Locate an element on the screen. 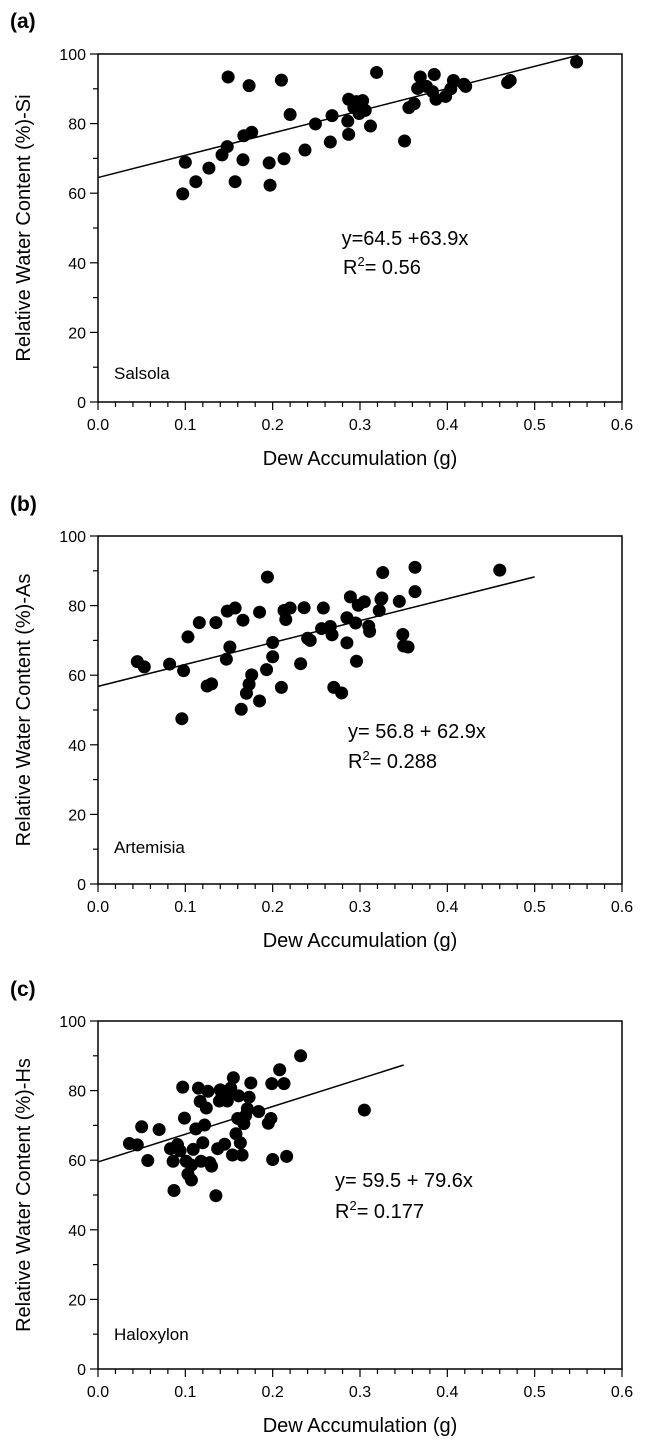  species-label: Artemisia is located at coordinates (149, 847).